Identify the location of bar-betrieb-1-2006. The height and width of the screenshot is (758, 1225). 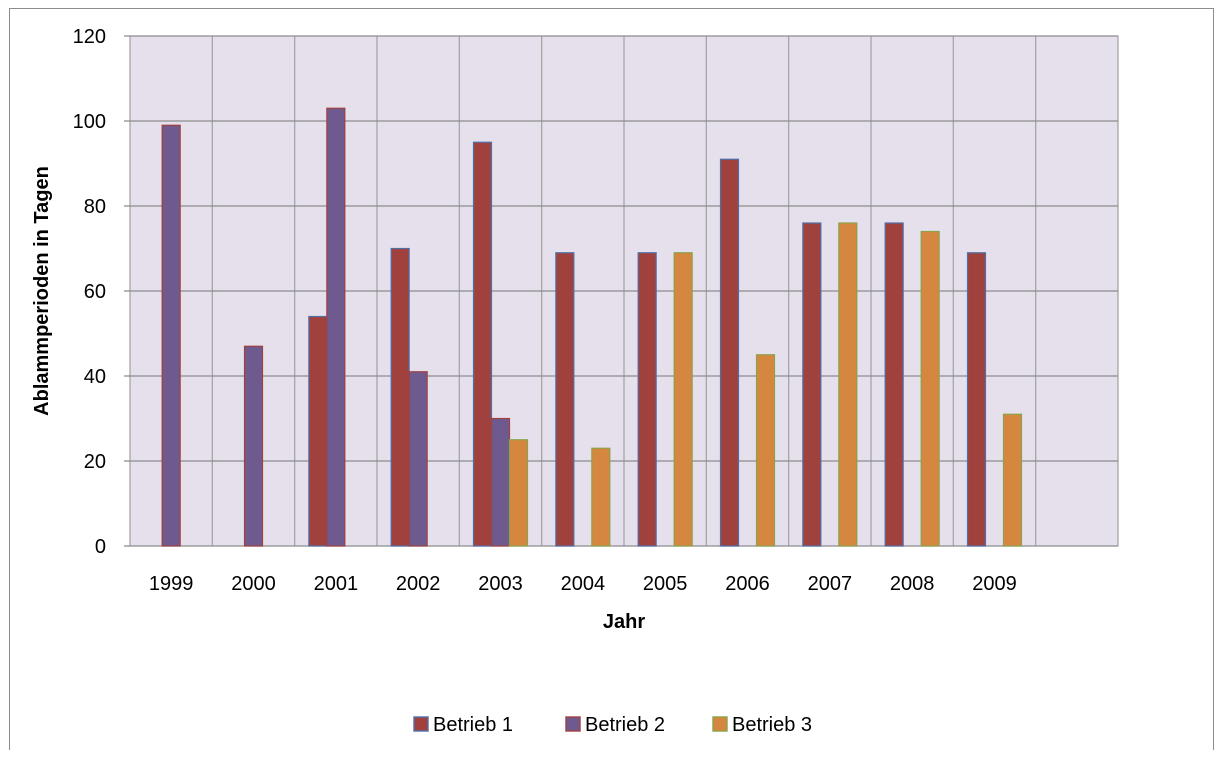
(729, 352).